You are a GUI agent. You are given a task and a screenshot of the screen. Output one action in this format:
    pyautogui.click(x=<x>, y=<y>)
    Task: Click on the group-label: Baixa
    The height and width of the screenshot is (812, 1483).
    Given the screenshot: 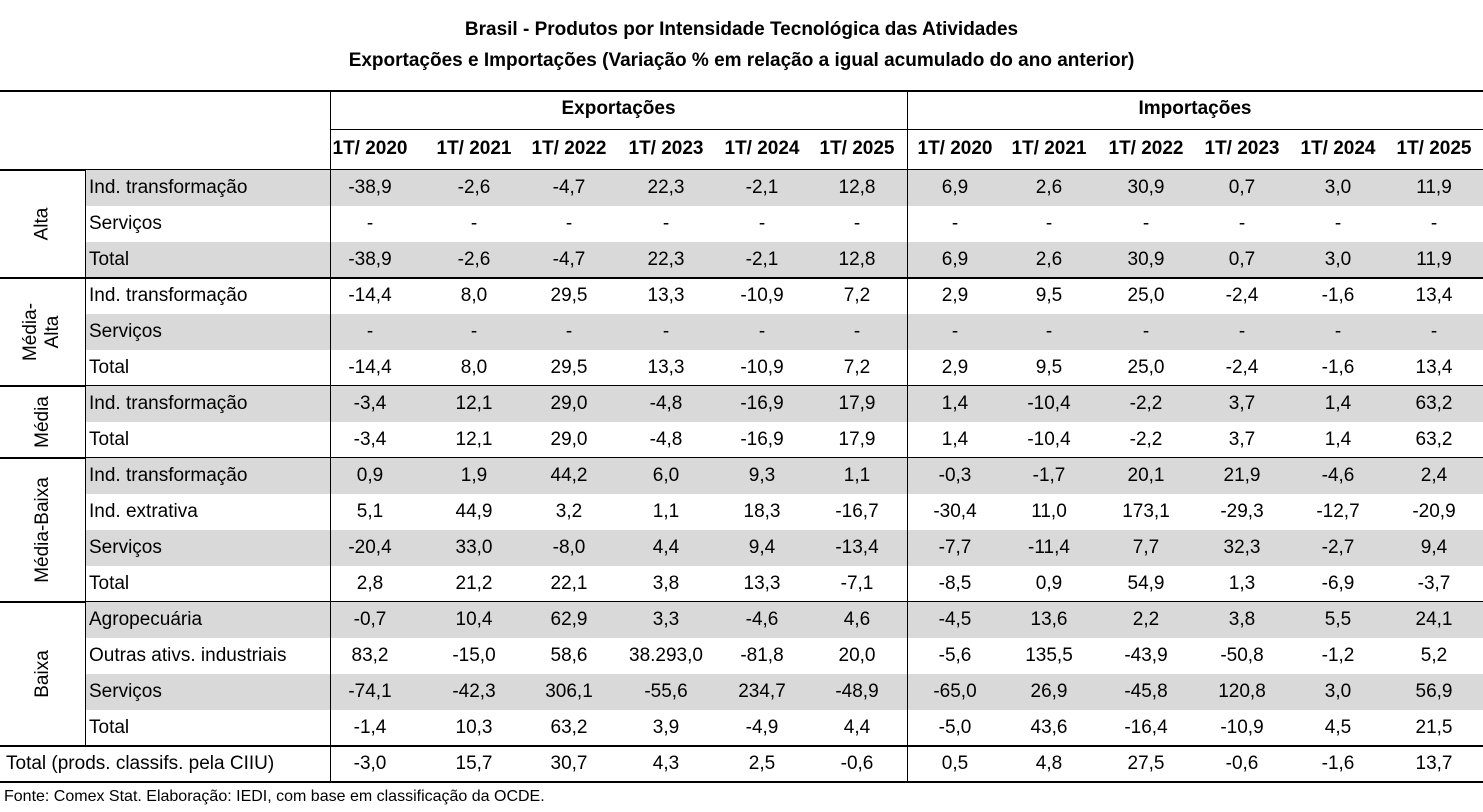 What is the action you would take?
    pyautogui.click(x=42, y=674)
    